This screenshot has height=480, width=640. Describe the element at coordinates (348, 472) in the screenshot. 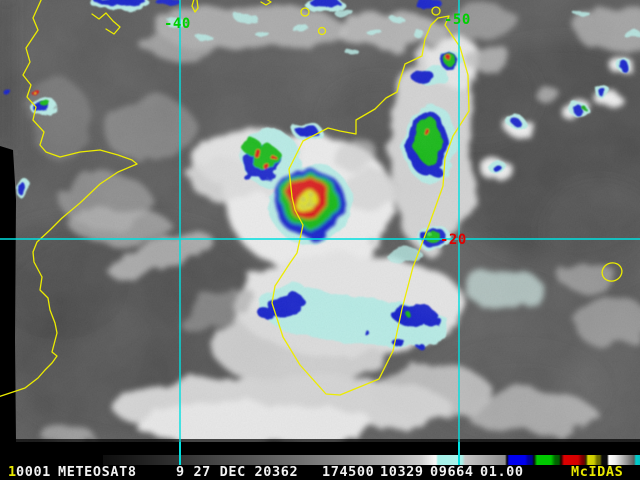

I see `status-time: 174500` at that location.